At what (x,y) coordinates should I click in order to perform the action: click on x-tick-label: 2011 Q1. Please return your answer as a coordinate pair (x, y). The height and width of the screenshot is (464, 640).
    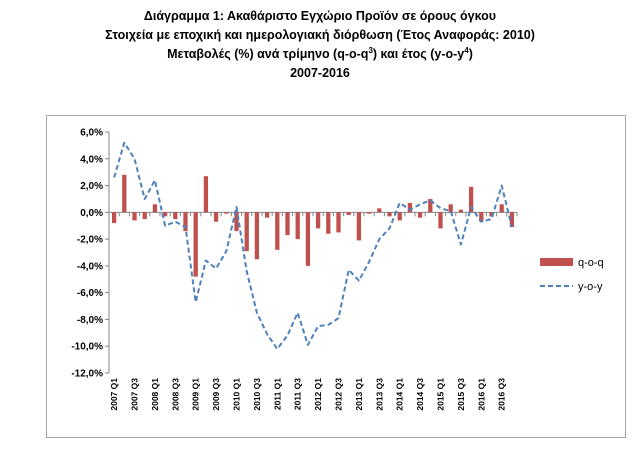
    Looking at the image, I should click on (277, 394).